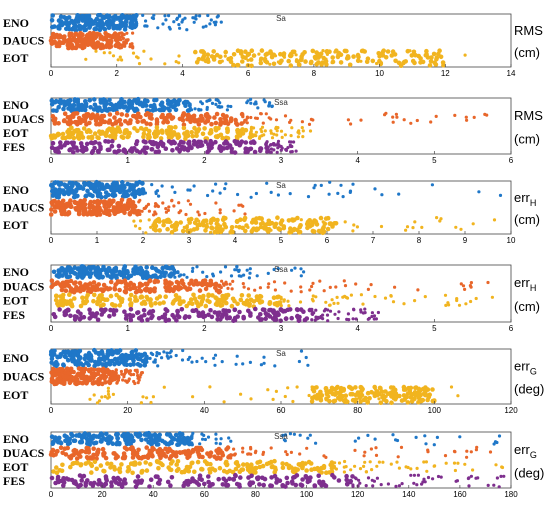 This screenshot has height=505, width=550. What do you see at coordinates (268, 125) in the screenshot?
I see `points-group` at bounding box center [268, 125].